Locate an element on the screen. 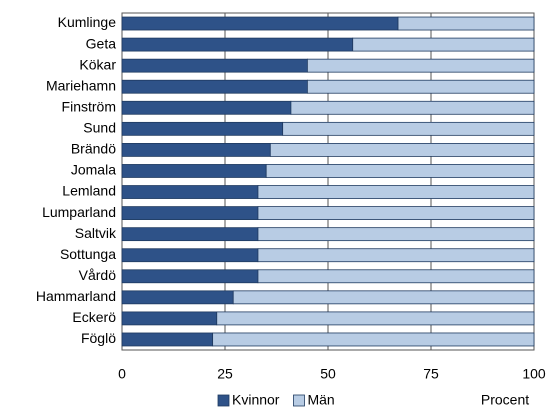 The width and height of the screenshot is (550, 410). x-axis-label: Procent is located at coordinates (505, 400).